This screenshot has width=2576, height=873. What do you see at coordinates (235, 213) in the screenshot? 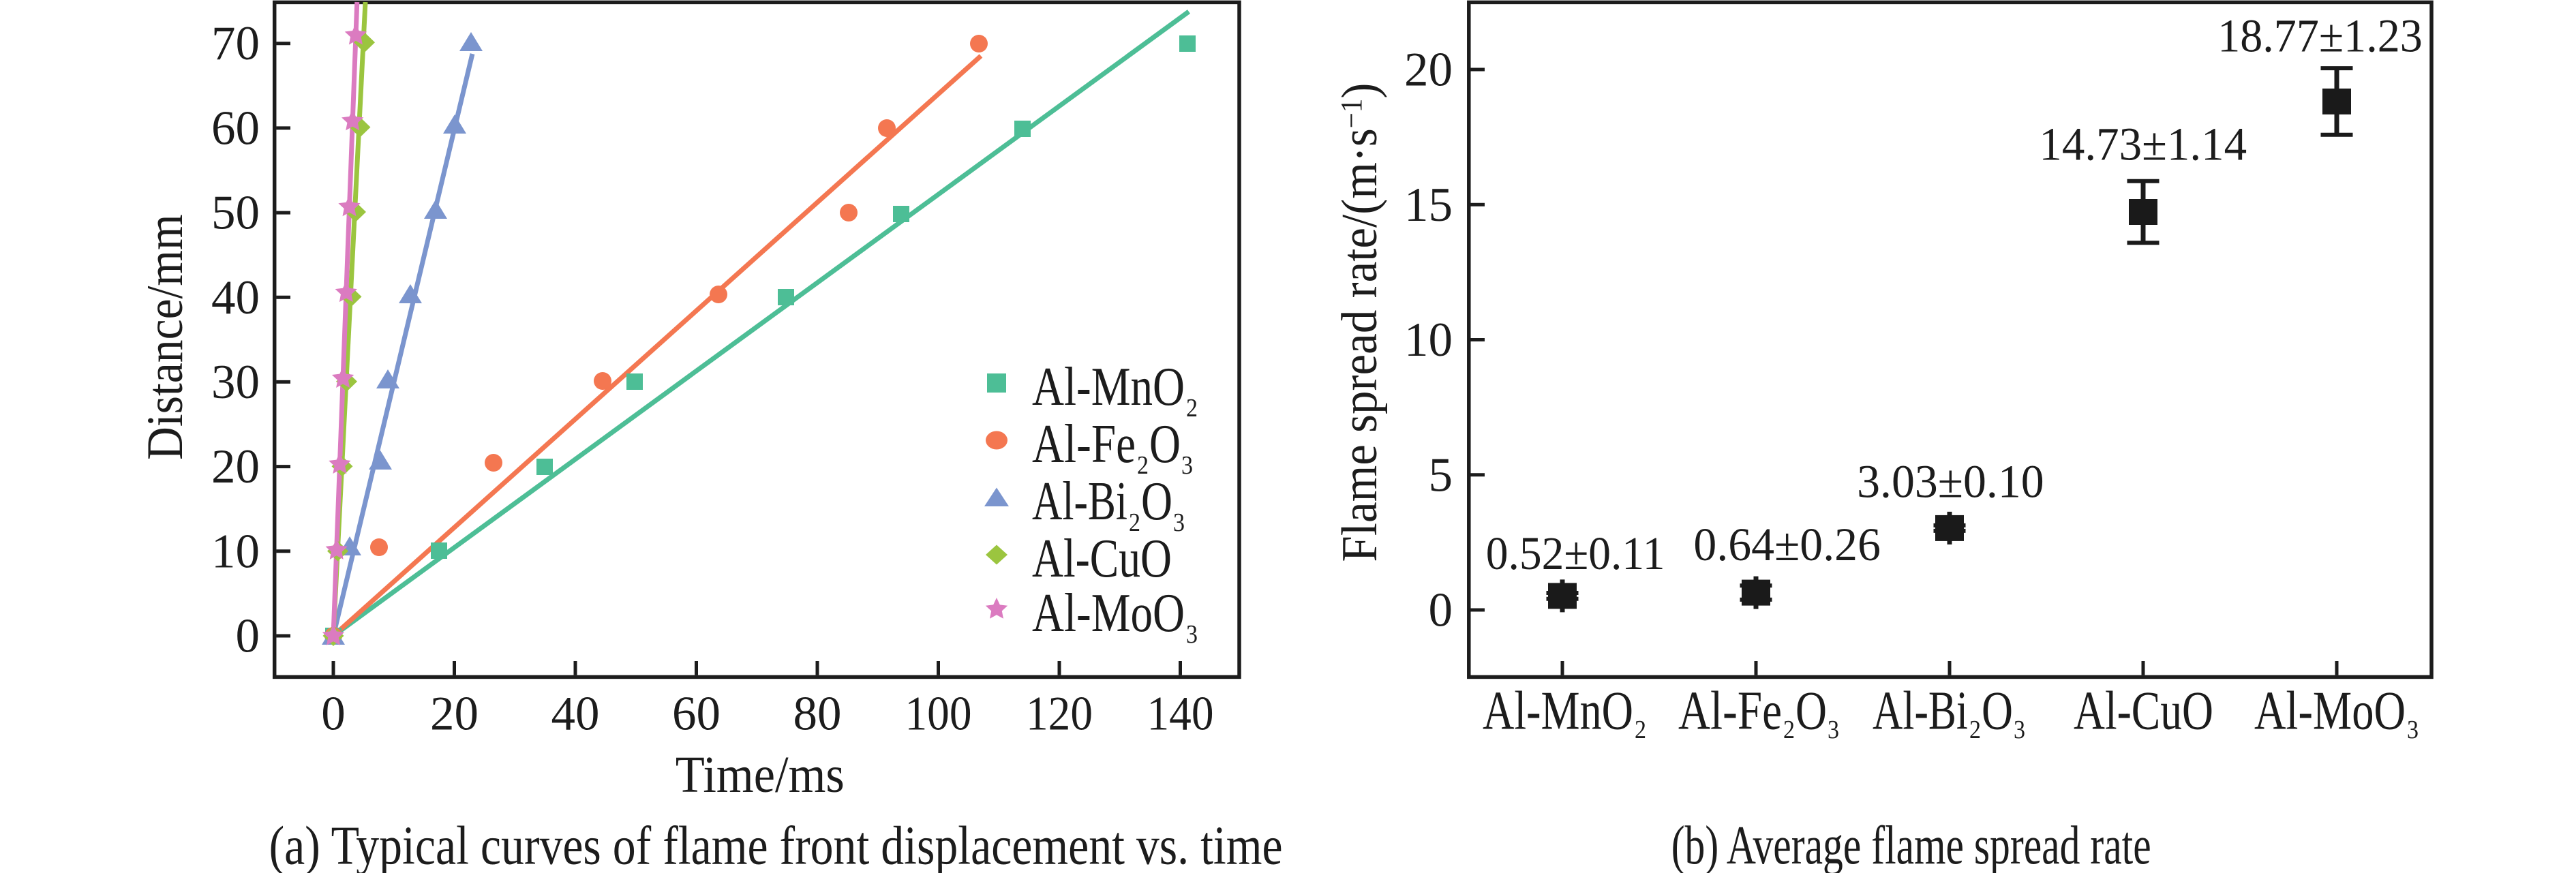
I see `svg-text: 50` at bounding box center [235, 213].